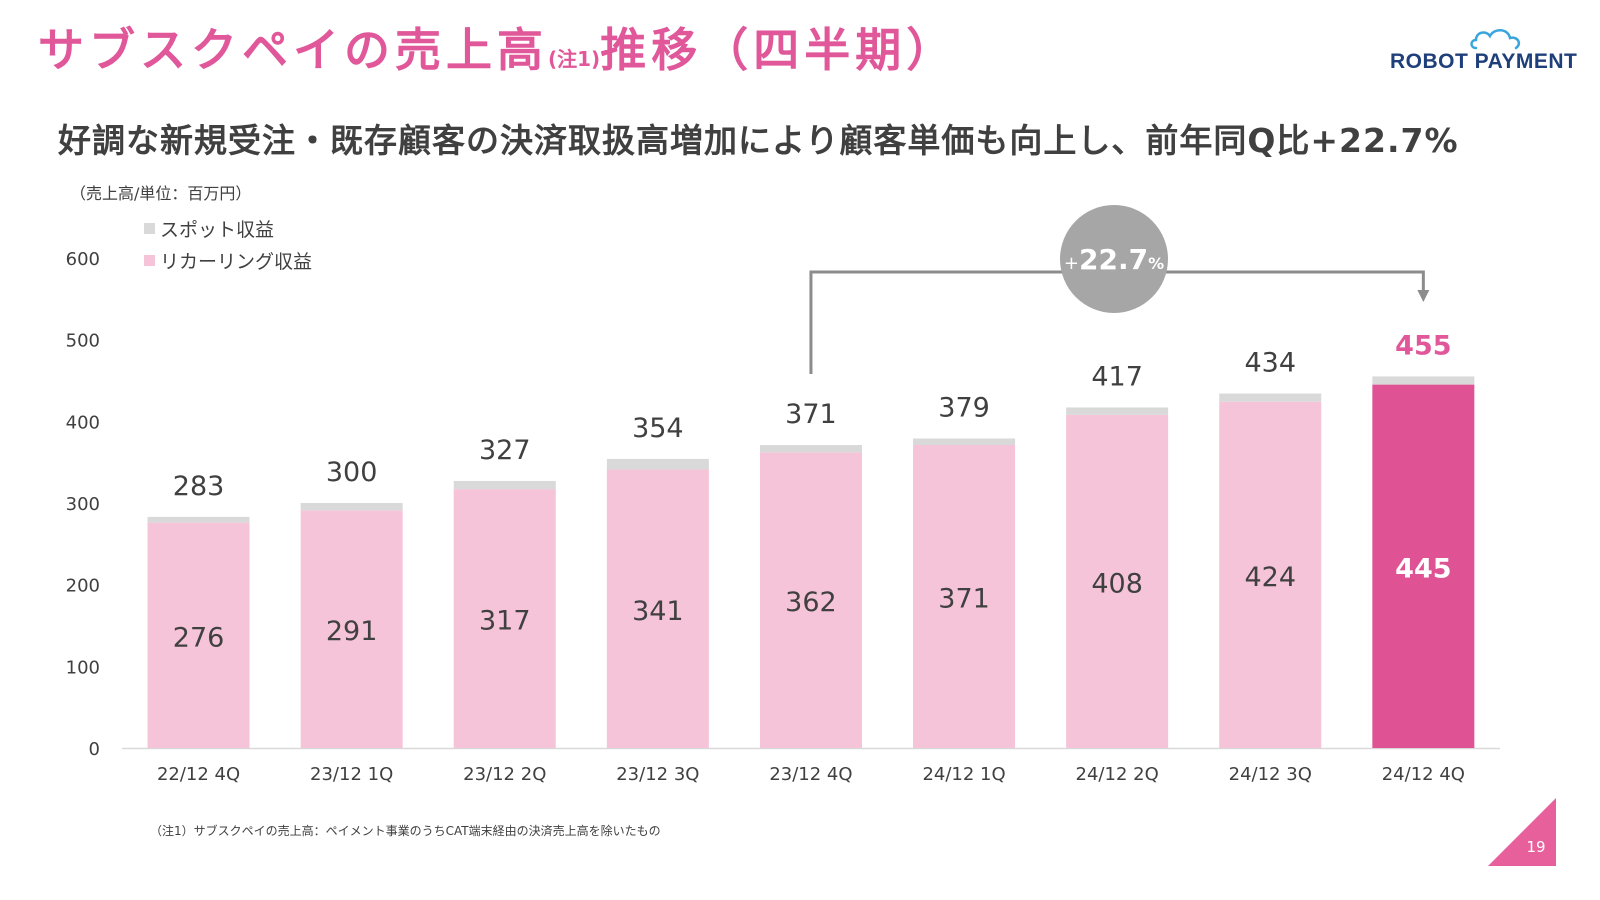  Describe the element at coordinates (1484, 61) in the screenshot. I see `logo-text: ROBOT PAYMENT` at that location.